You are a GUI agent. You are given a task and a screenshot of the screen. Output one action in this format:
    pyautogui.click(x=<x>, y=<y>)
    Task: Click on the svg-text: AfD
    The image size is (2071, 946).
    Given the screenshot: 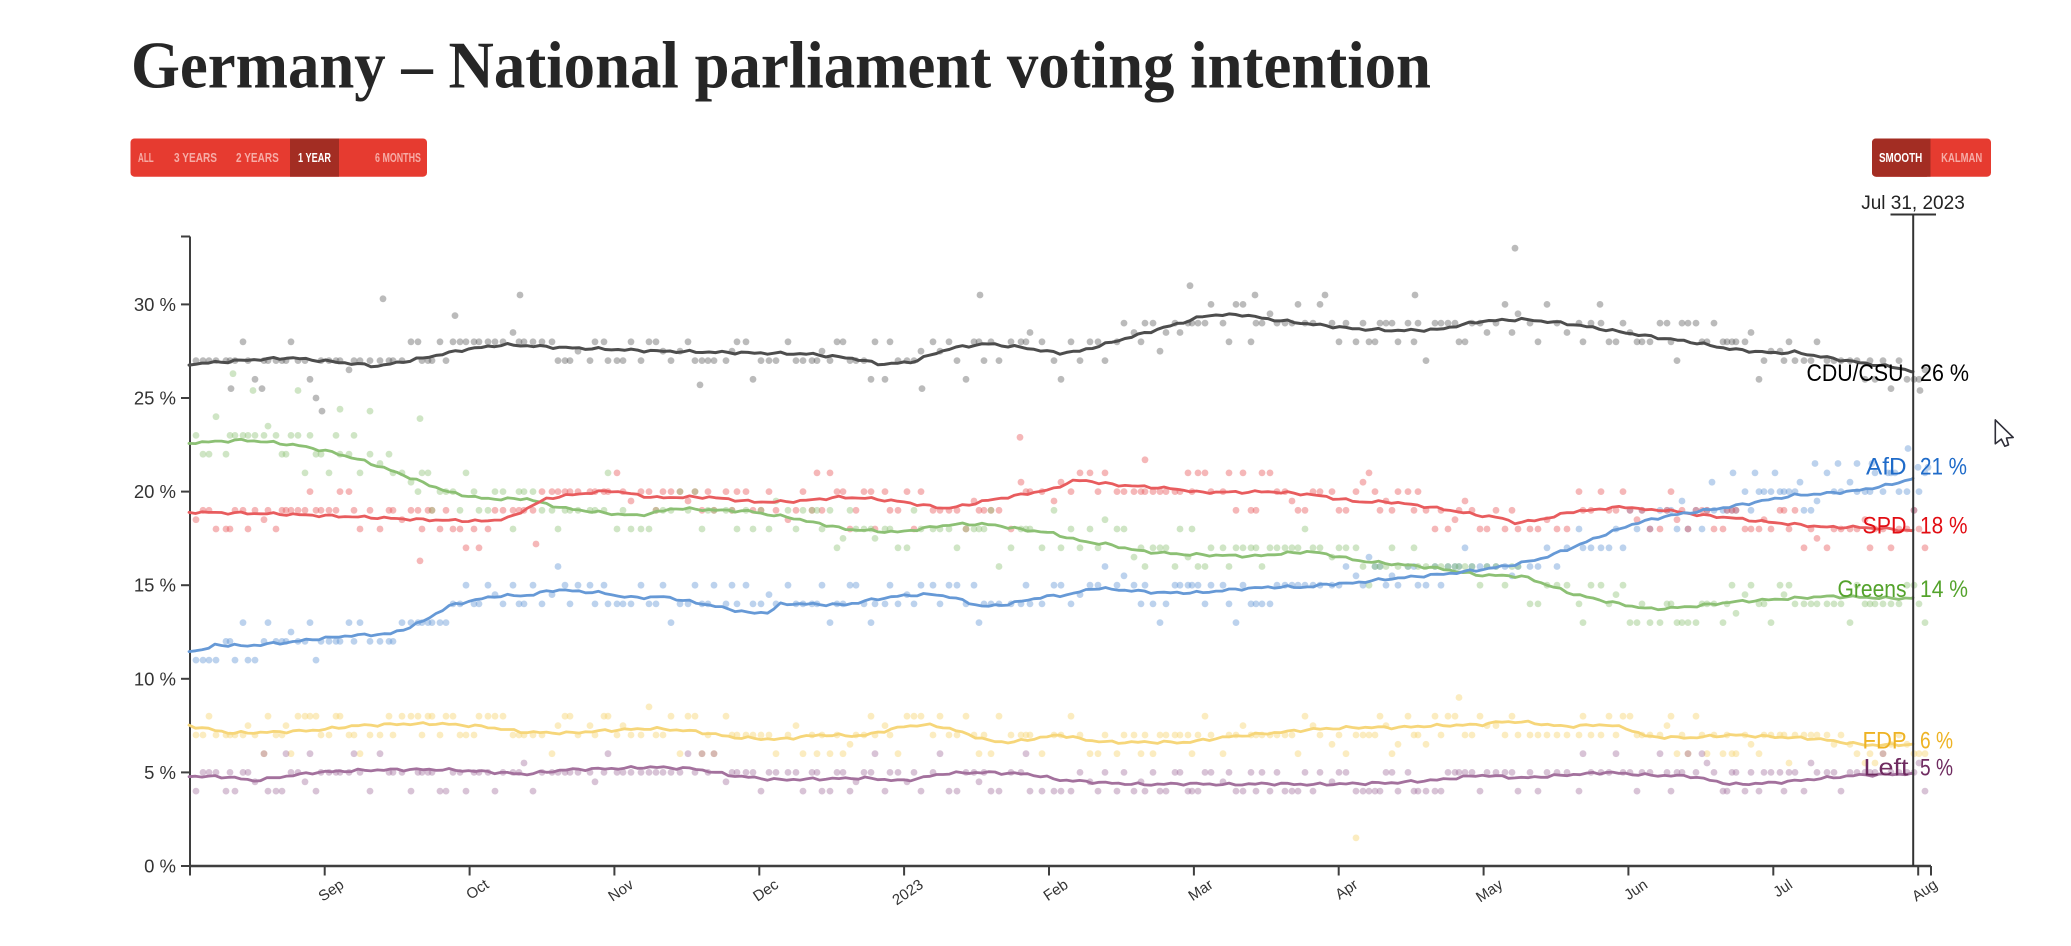 What is the action you would take?
    pyautogui.click(x=1886, y=466)
    